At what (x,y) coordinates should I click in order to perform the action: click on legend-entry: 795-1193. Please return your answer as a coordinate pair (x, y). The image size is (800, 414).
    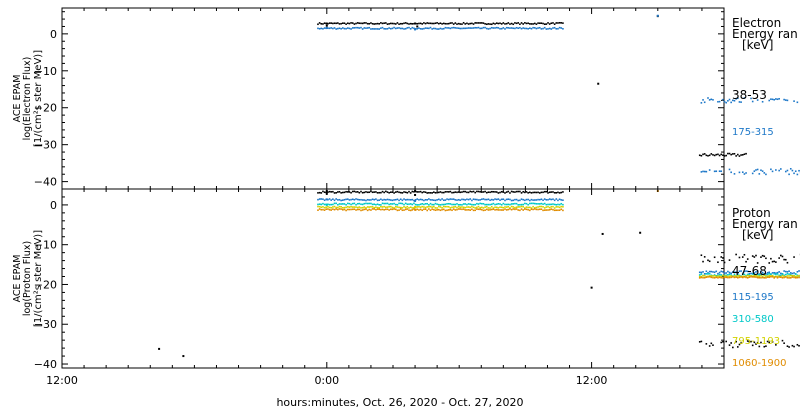
    Looking at the image, I should click on (756, 341).